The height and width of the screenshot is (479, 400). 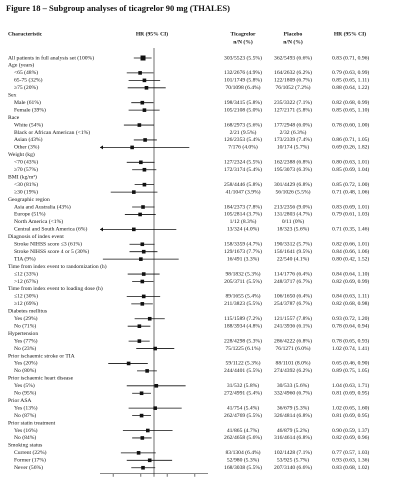 What do you see at coordinates (41, 356) in the screenshot?
I see `group-label: Prior ischaemic stroke or TIA` at bounding box center [41, 356].